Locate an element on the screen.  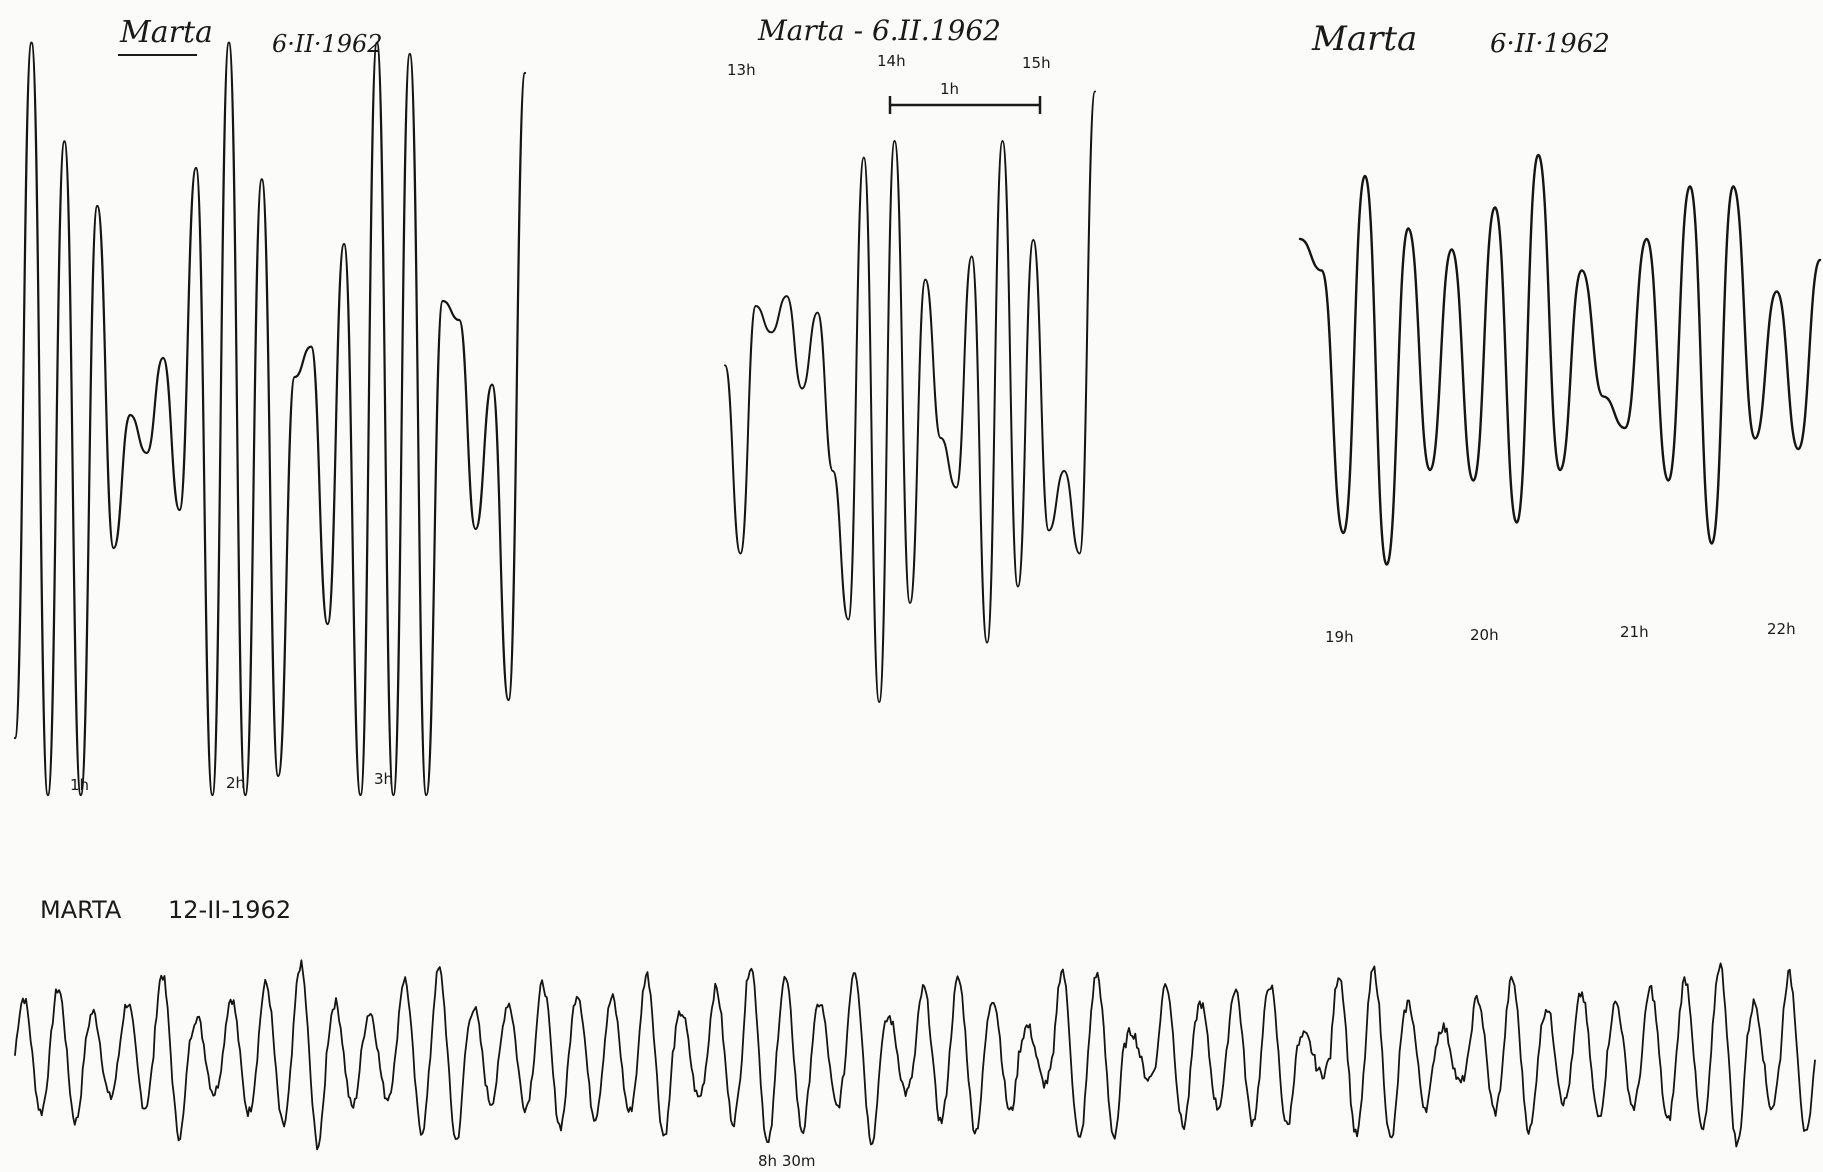
panel-3-tick-label: 19h is located at coordinates (1339, 637).